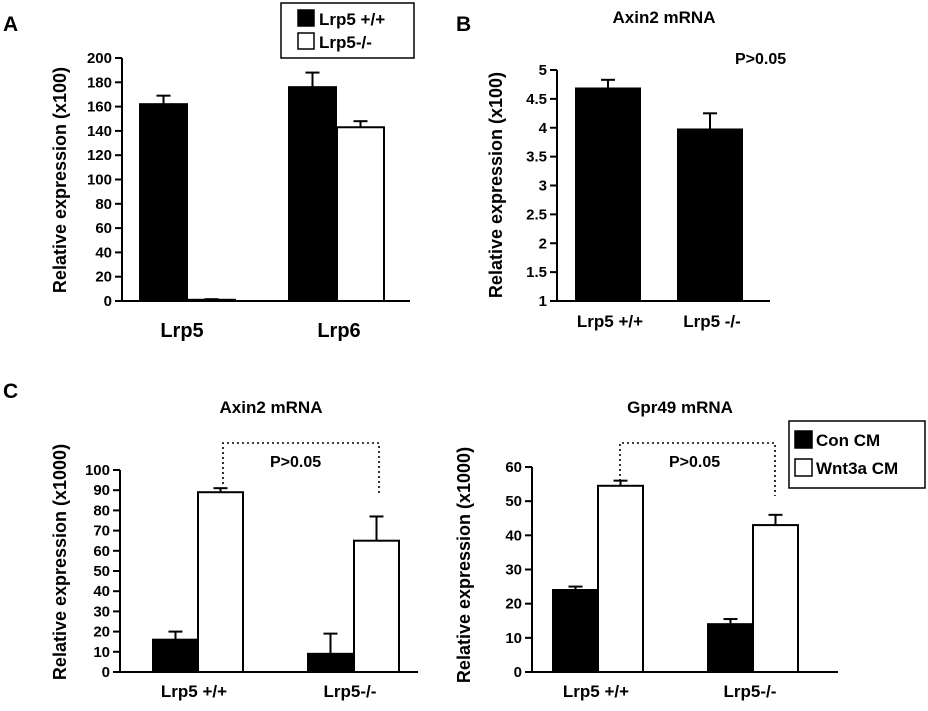 This screenshot has height=711, width=928. What do you see at coordinates (543, 128) in the screenshot?
I see `y-tick-label: 4` at bounding box center [543, 128].